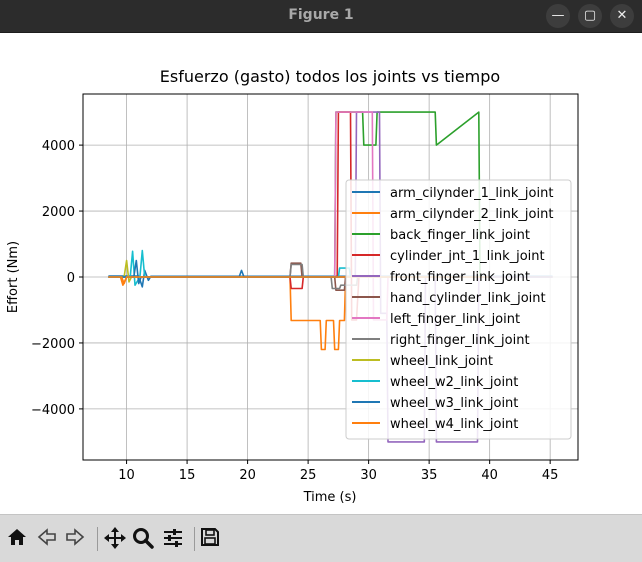  What do you see at coordinates (13, 277) in the screenshot?
I see `y-axis-label: Effort (Nm)` at bounding box center [13, 277].